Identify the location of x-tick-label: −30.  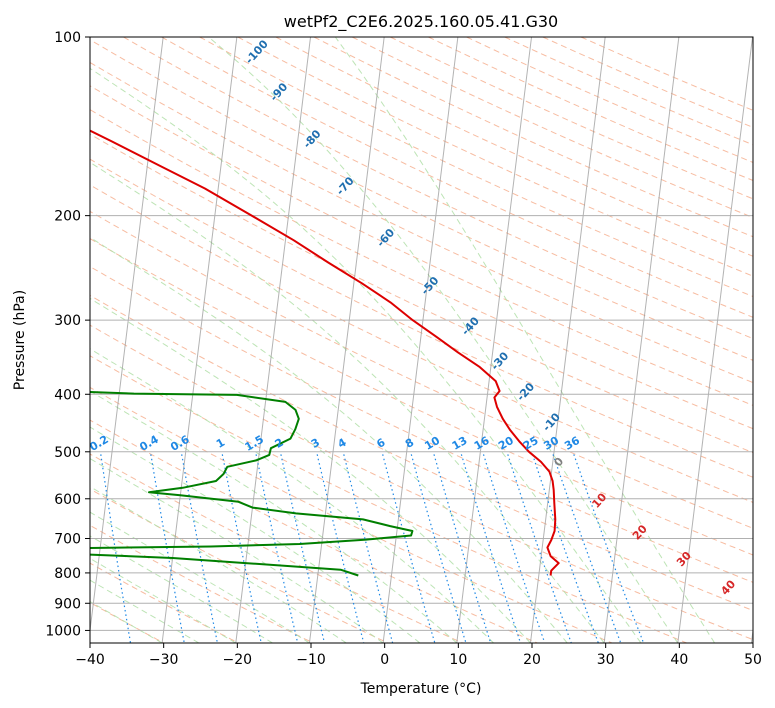
(164, 660).